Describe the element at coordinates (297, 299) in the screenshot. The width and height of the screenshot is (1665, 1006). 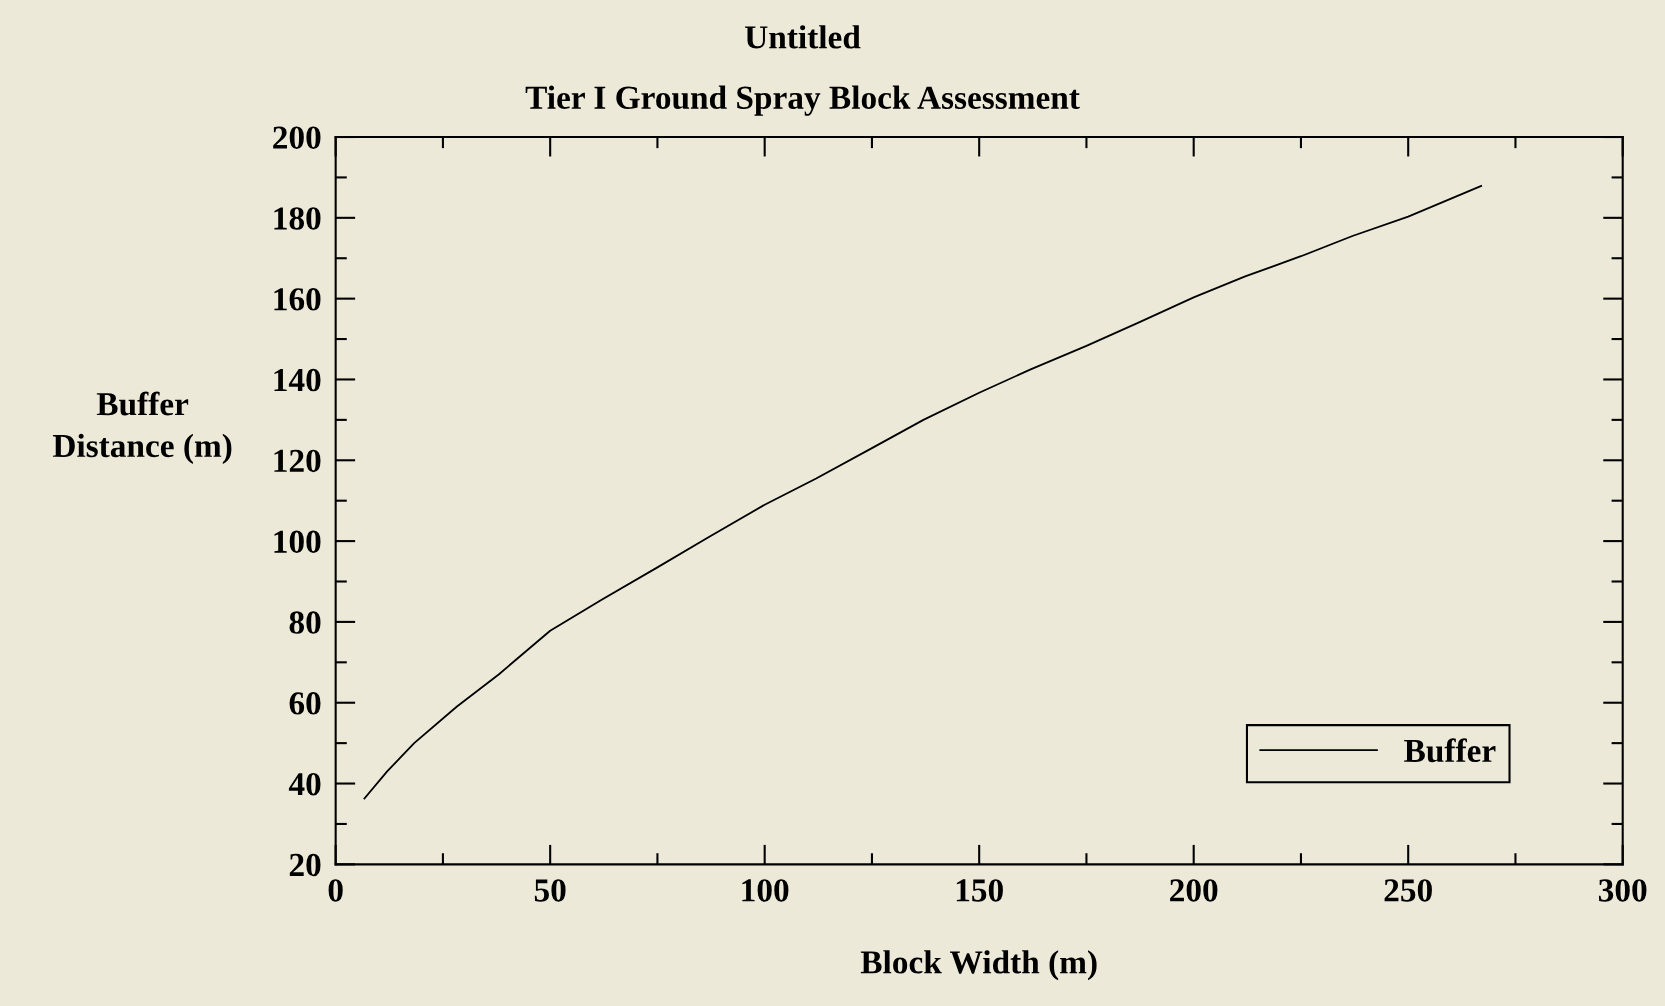
I see `y-tick-label: 160` at that location.